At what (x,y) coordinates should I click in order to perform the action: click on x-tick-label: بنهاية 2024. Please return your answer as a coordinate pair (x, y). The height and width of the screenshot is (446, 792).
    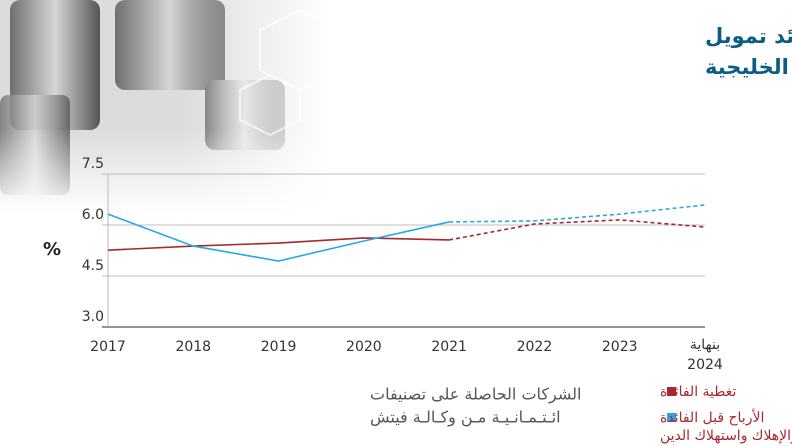
    Looking at the image, I should click on (705, 355).